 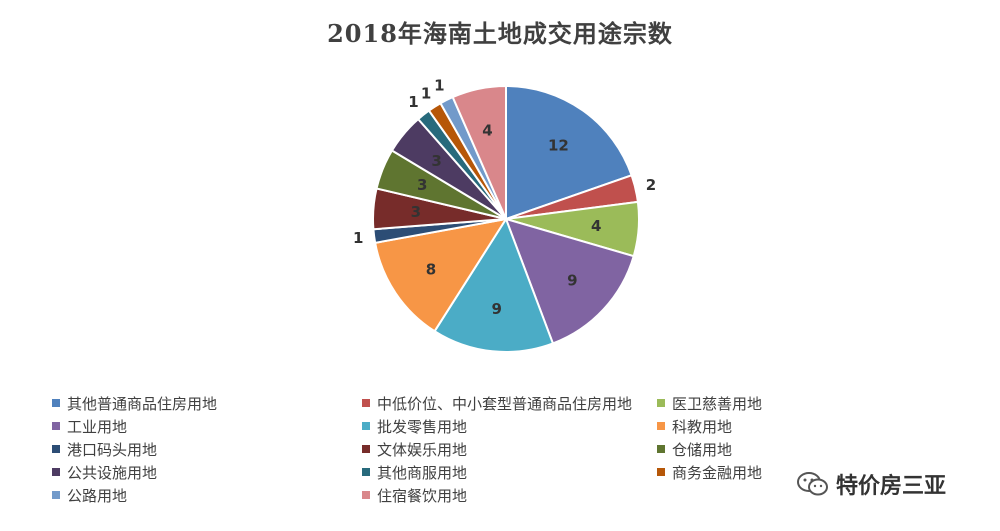 What do you see at coordinates (97, 426) in the screenshot?
I see `legend-label: 工业用地` at bounding box center [97, 426].